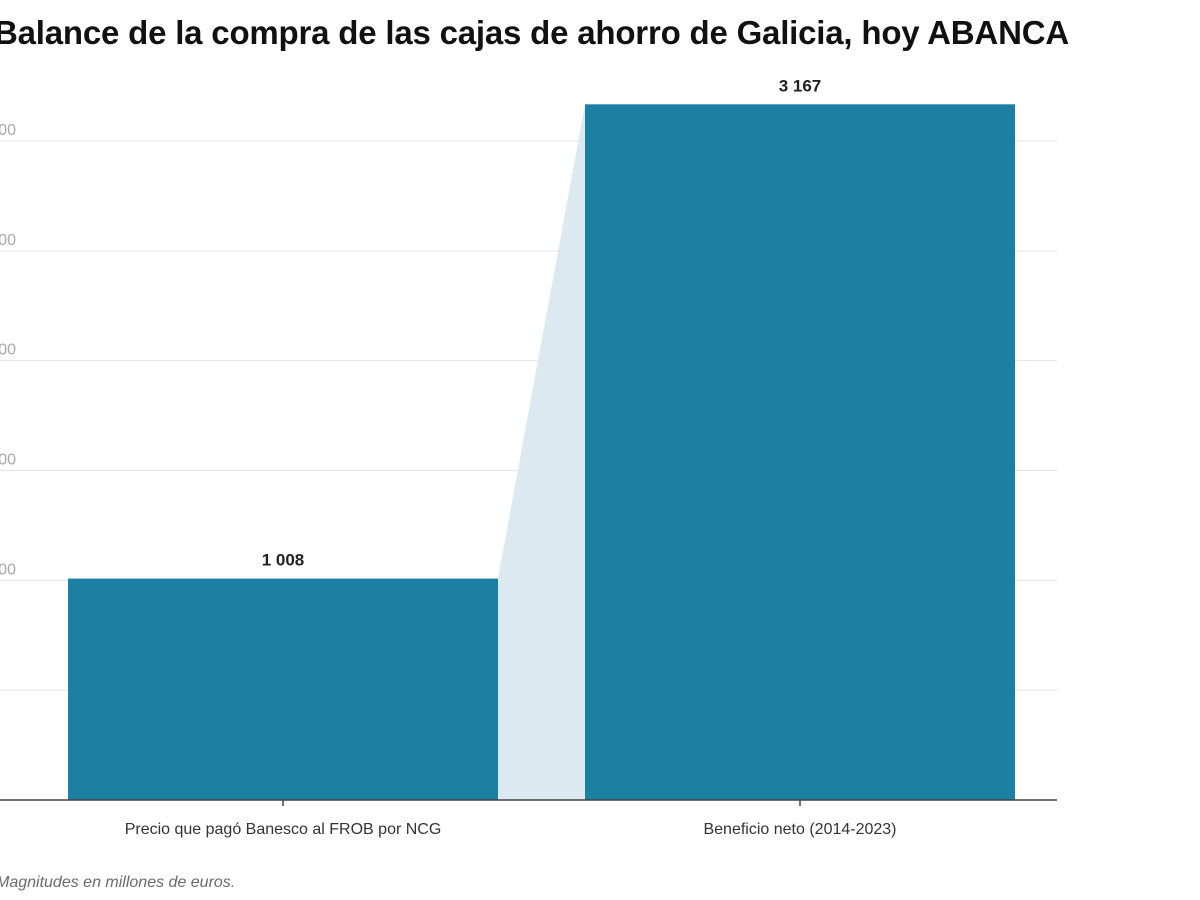 The width and height of the screenshot is (1200, 900). Describe the element at coordinates (8, 240) in the screenshot. I see `y-tick-label: 2 500` at that location.